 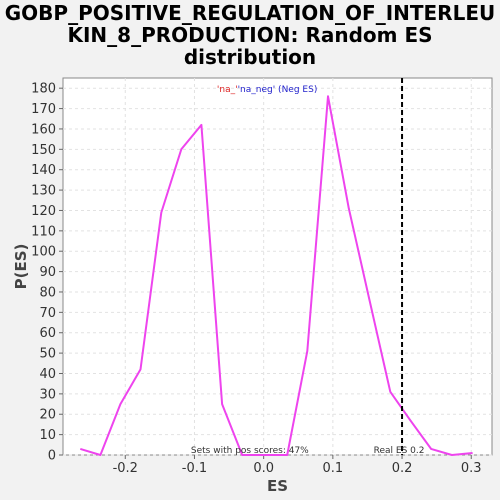 I want to click on y-tick-label: 170, so click(x=43, y=109).